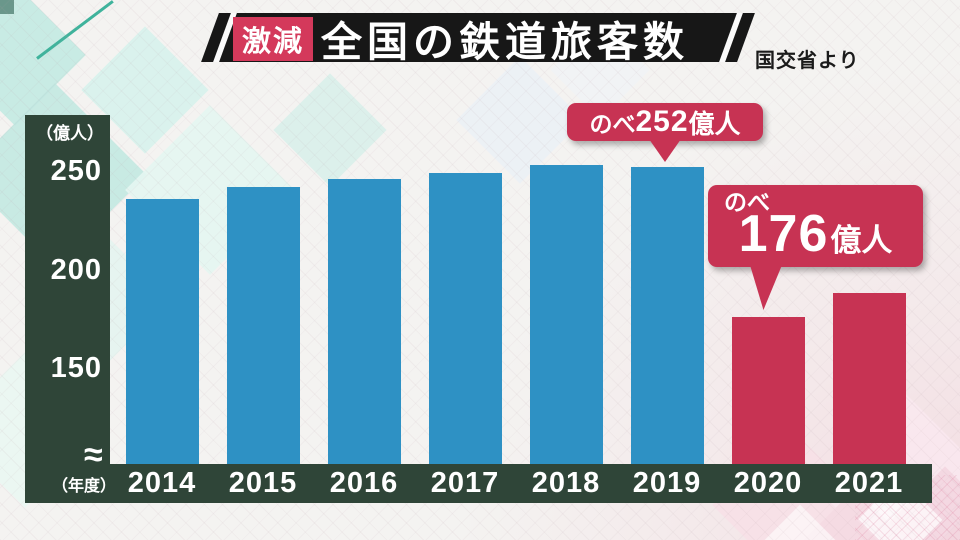  What do you see at coordinates (807, 61) in the screenshot?
I see `source-note: 国交省より` at bounding box center [807, 61].